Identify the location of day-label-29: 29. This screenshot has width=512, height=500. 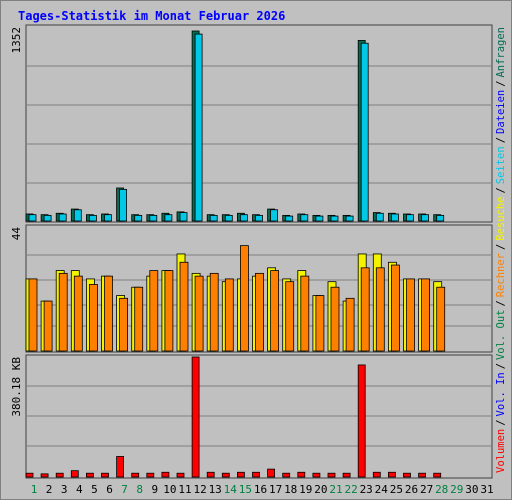
(456, 489).